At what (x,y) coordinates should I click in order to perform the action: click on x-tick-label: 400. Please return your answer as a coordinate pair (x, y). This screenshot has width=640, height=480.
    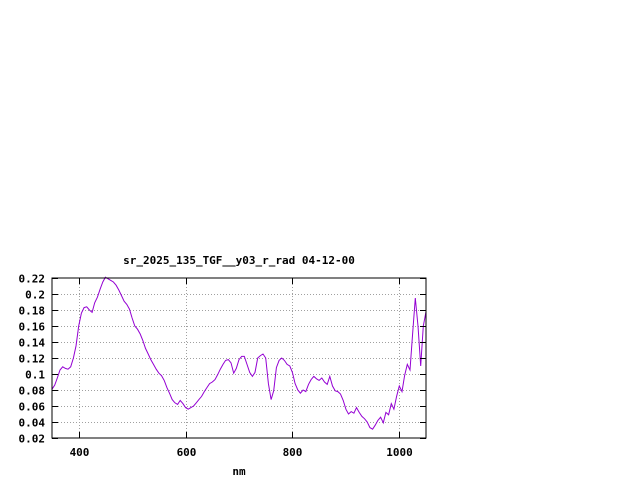
    Looking at the image, I should click on (80, 452).